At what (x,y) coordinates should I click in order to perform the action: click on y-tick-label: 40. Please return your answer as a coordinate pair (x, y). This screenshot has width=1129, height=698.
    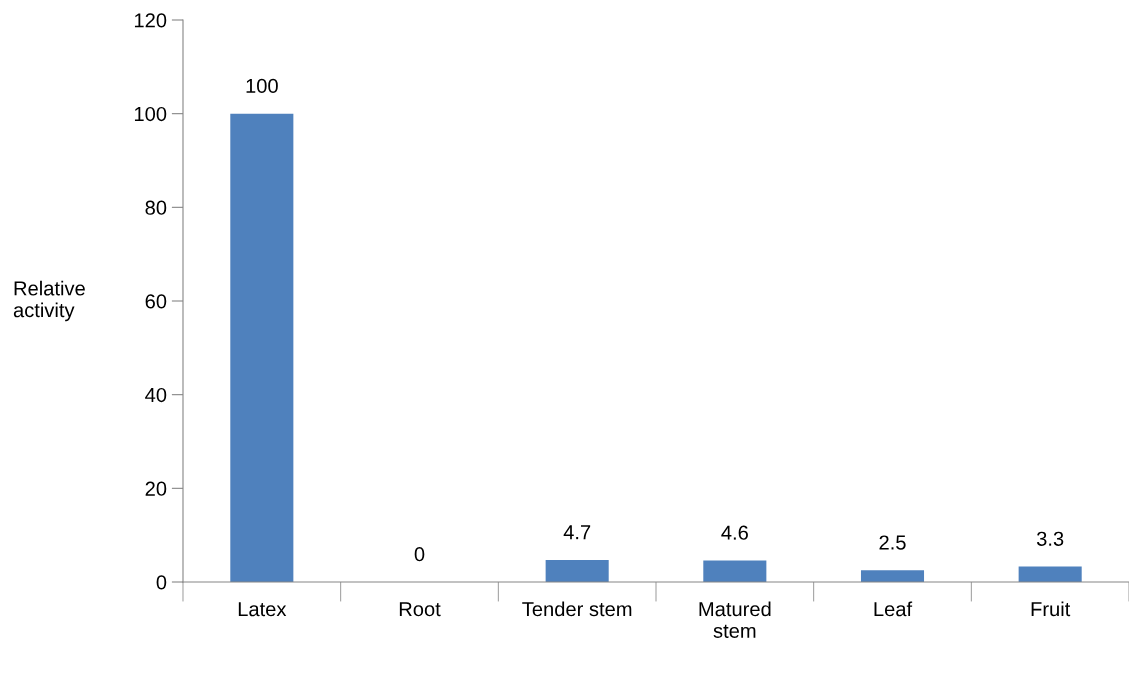
    Looking at the image, I should click on (156, 395).